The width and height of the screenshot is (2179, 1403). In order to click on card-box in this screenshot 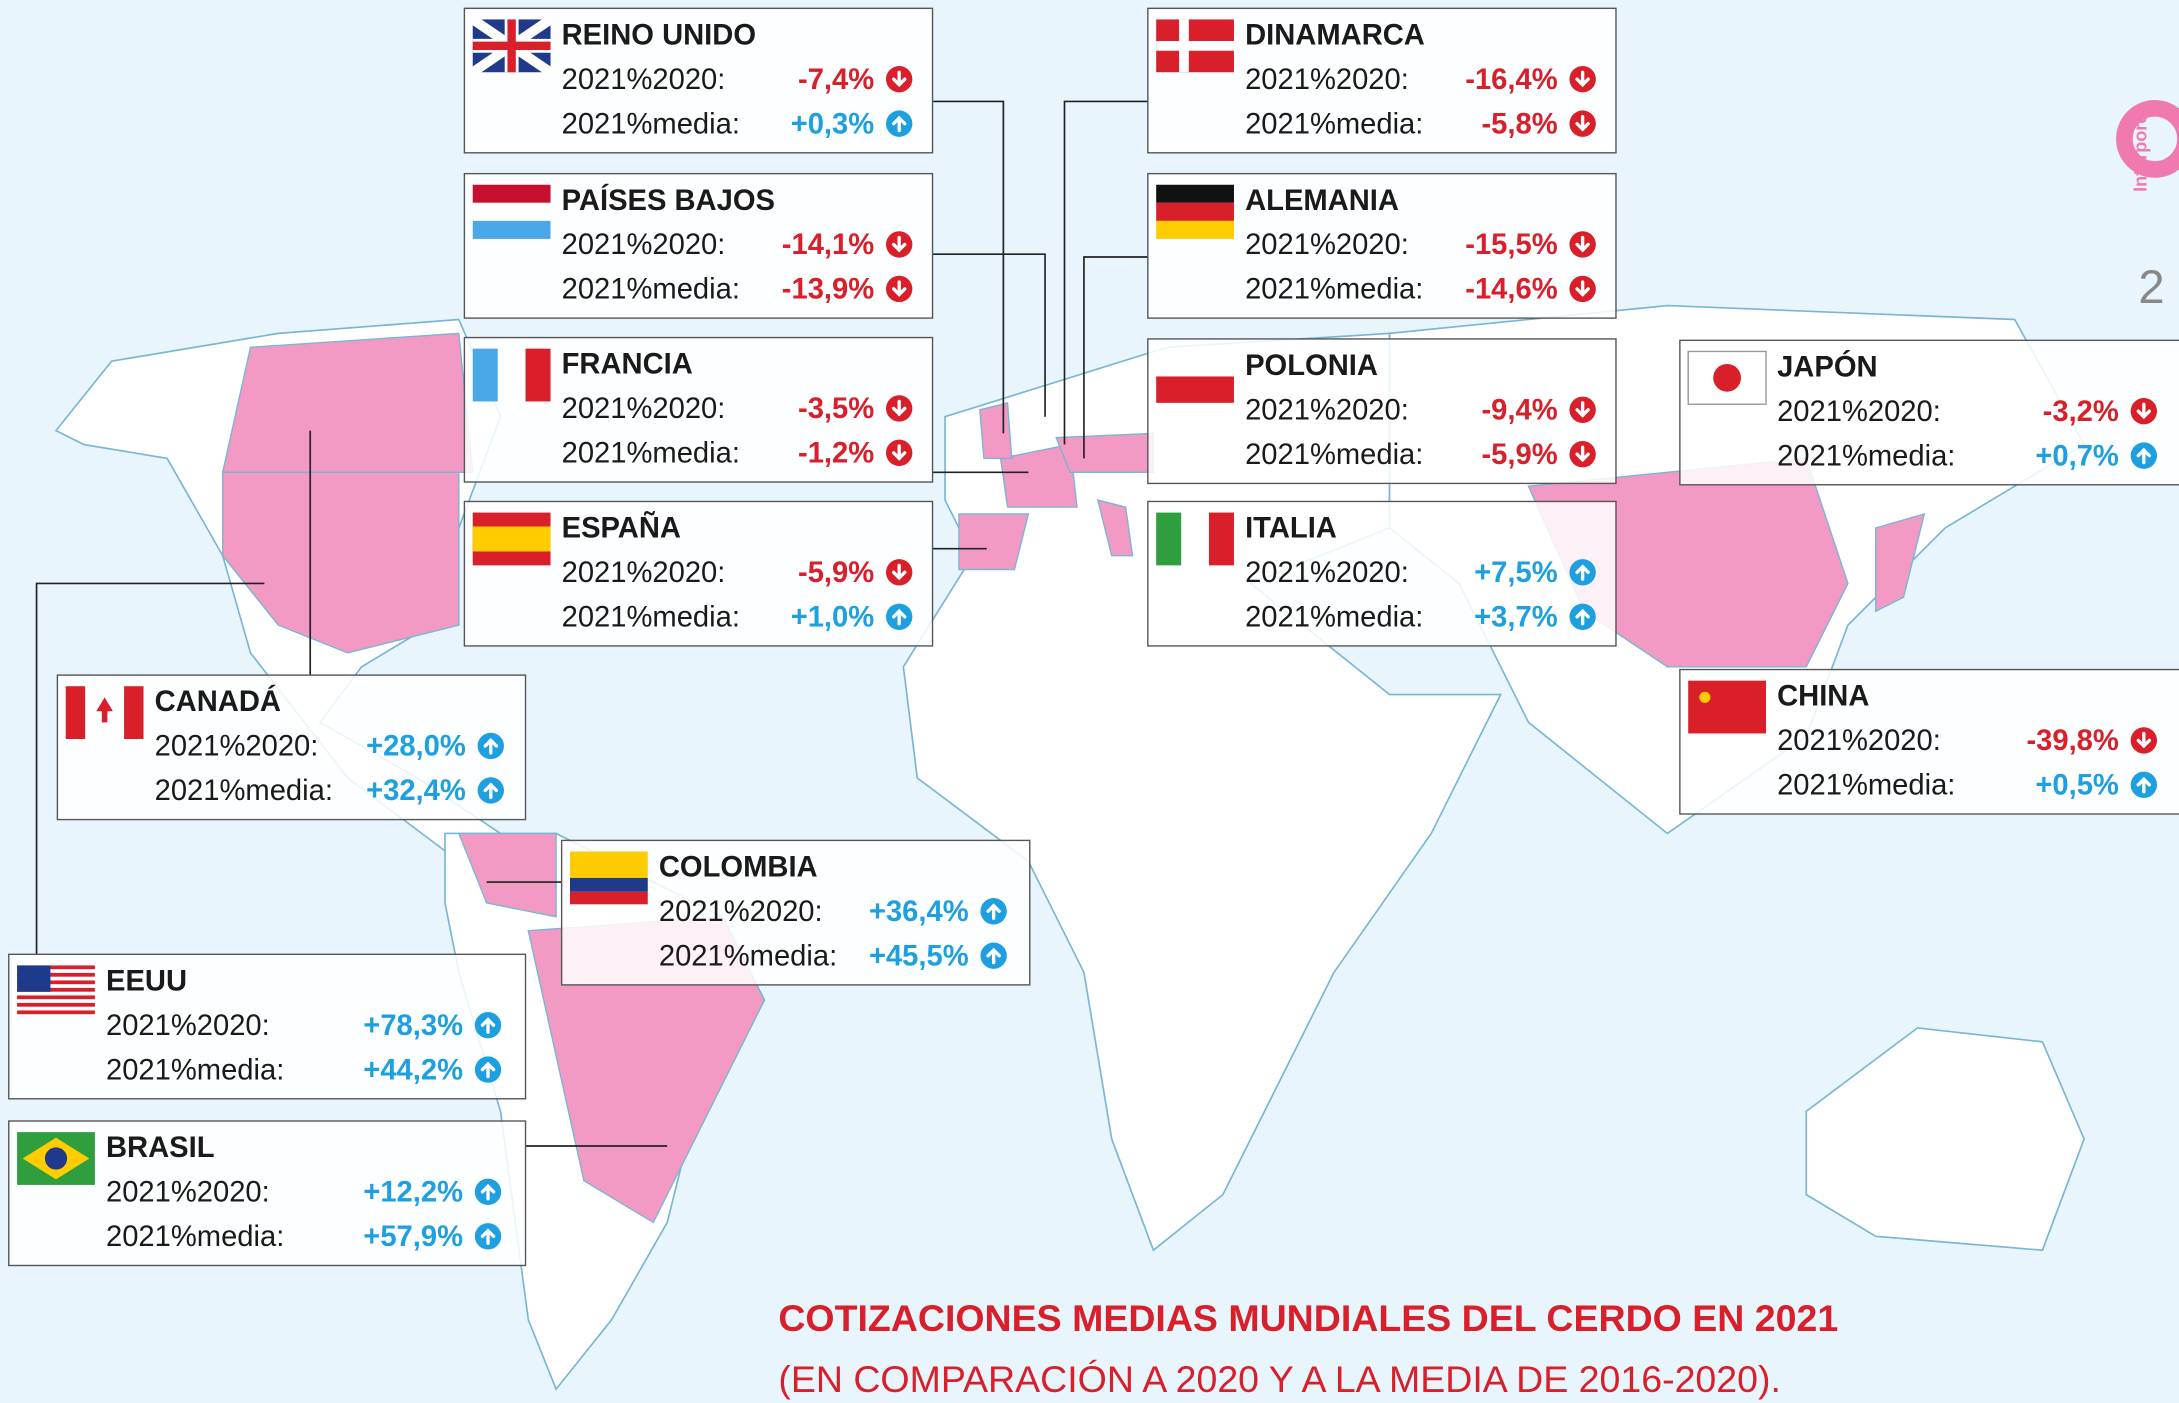, I will do `click(1382, 573)`.